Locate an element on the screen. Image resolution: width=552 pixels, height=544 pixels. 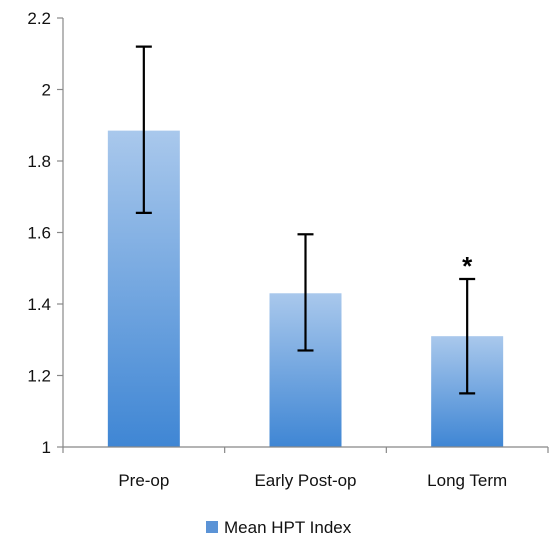
y-tick-label: 1.4 is located at coordinates (39, 304).